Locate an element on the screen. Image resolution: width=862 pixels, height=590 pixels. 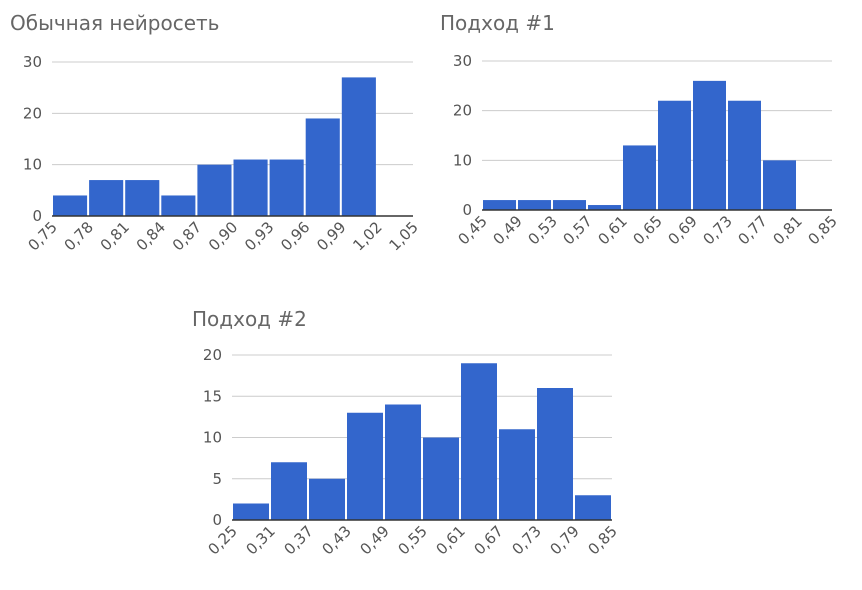
x-tick-label: 0,84 is located at coordinates (151, 236).